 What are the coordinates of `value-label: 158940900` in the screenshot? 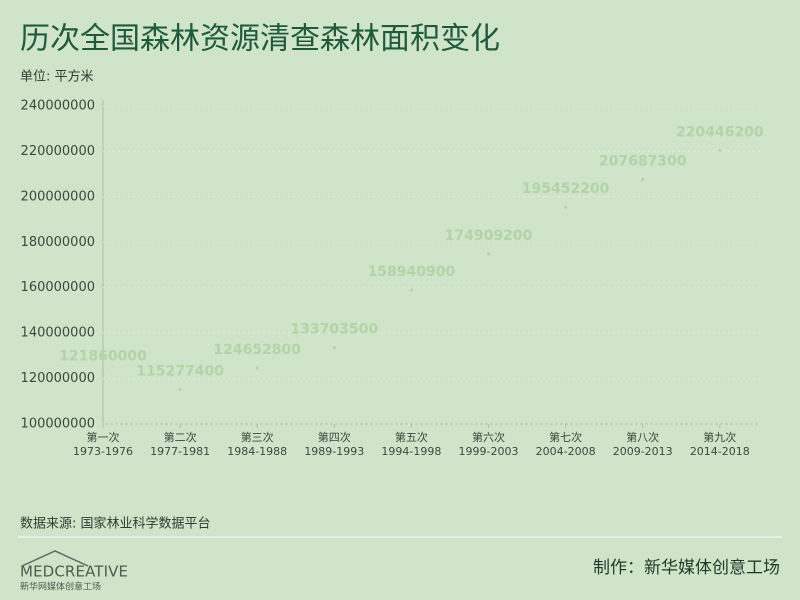 It's located at (412, 272).